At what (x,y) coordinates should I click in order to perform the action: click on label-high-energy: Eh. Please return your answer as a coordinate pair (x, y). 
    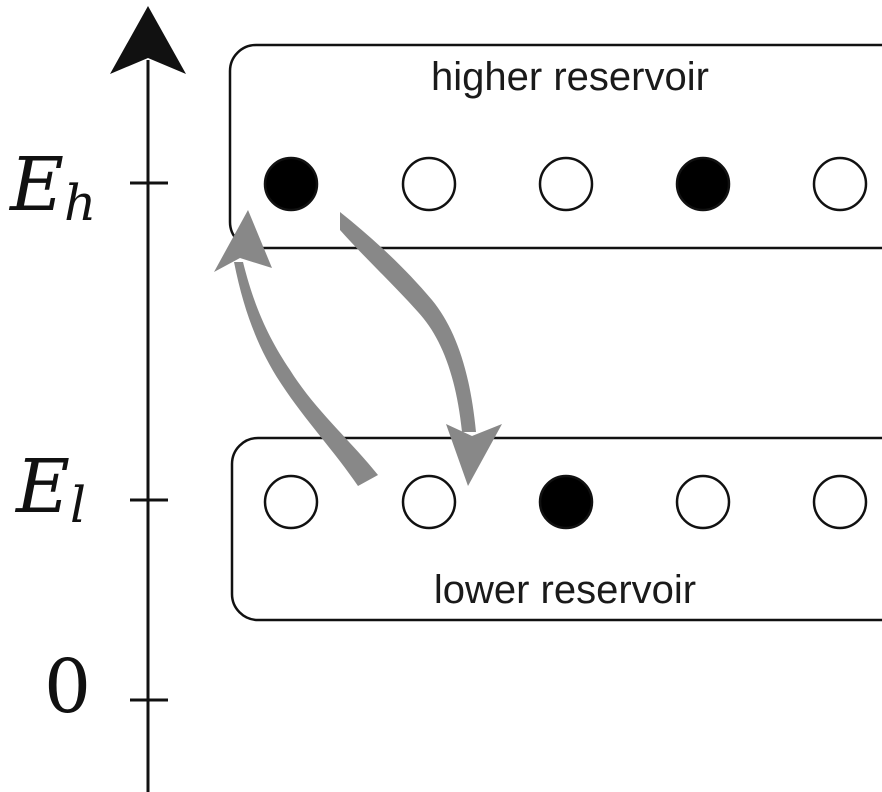
    Looking at the image, I should click on (52, 187).